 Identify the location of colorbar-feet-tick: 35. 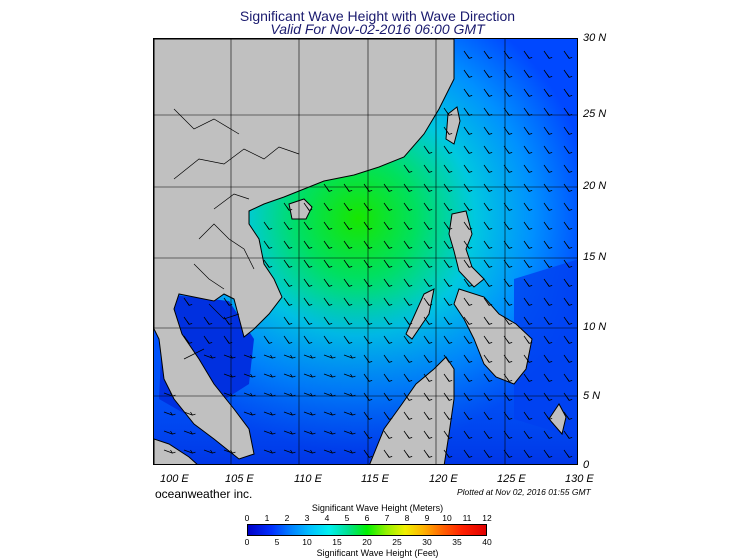
(457, 542).